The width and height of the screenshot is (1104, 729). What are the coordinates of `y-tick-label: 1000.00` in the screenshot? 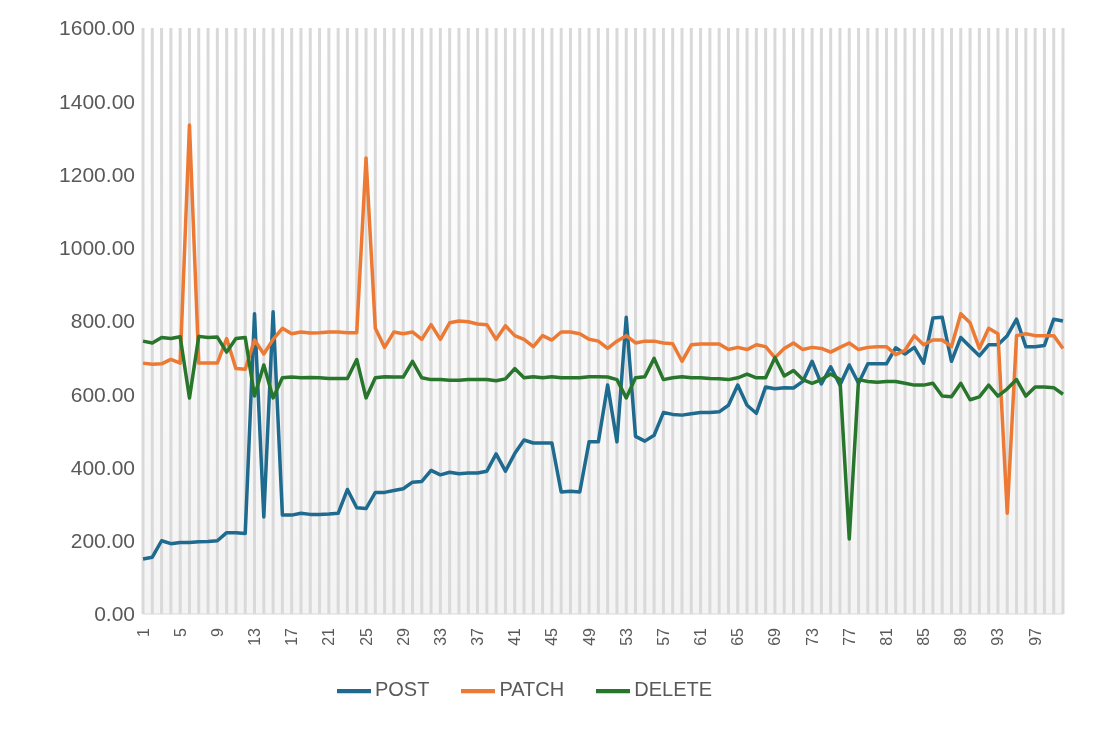 It's located at (97, 248).